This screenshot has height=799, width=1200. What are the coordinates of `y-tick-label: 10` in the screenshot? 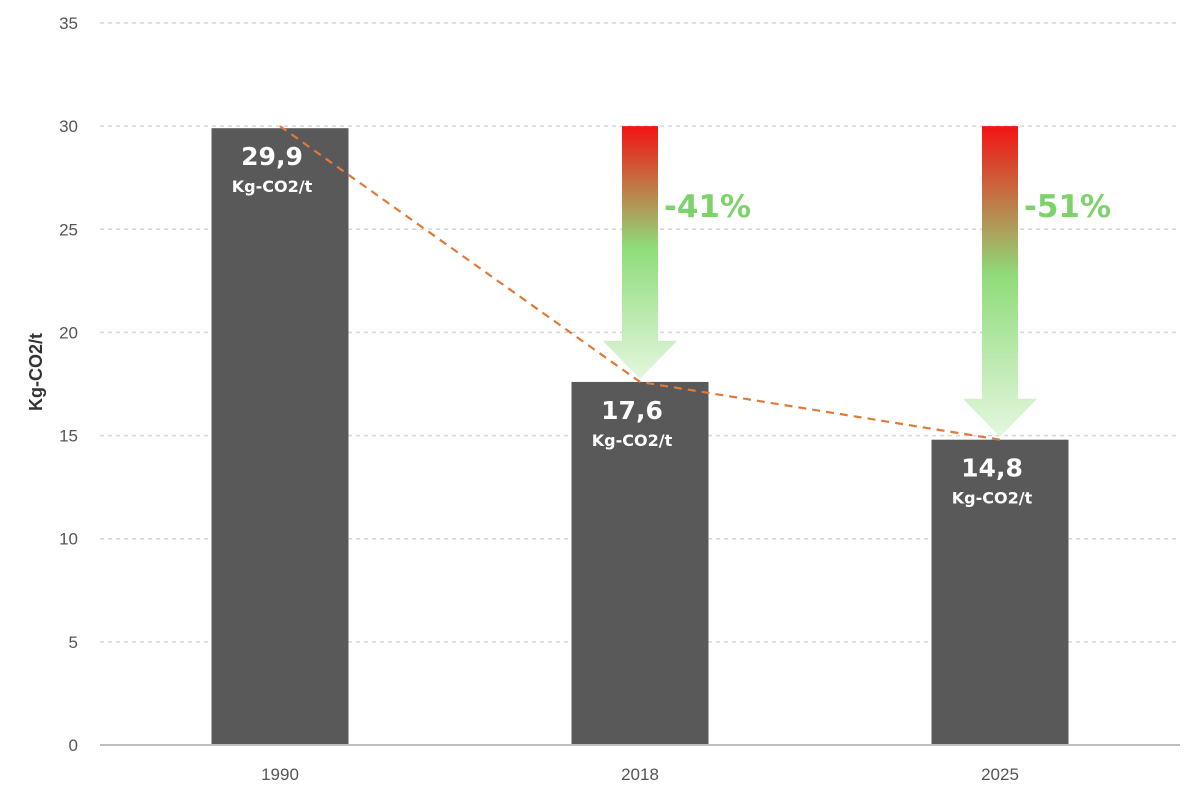 It's located at (68, 539).